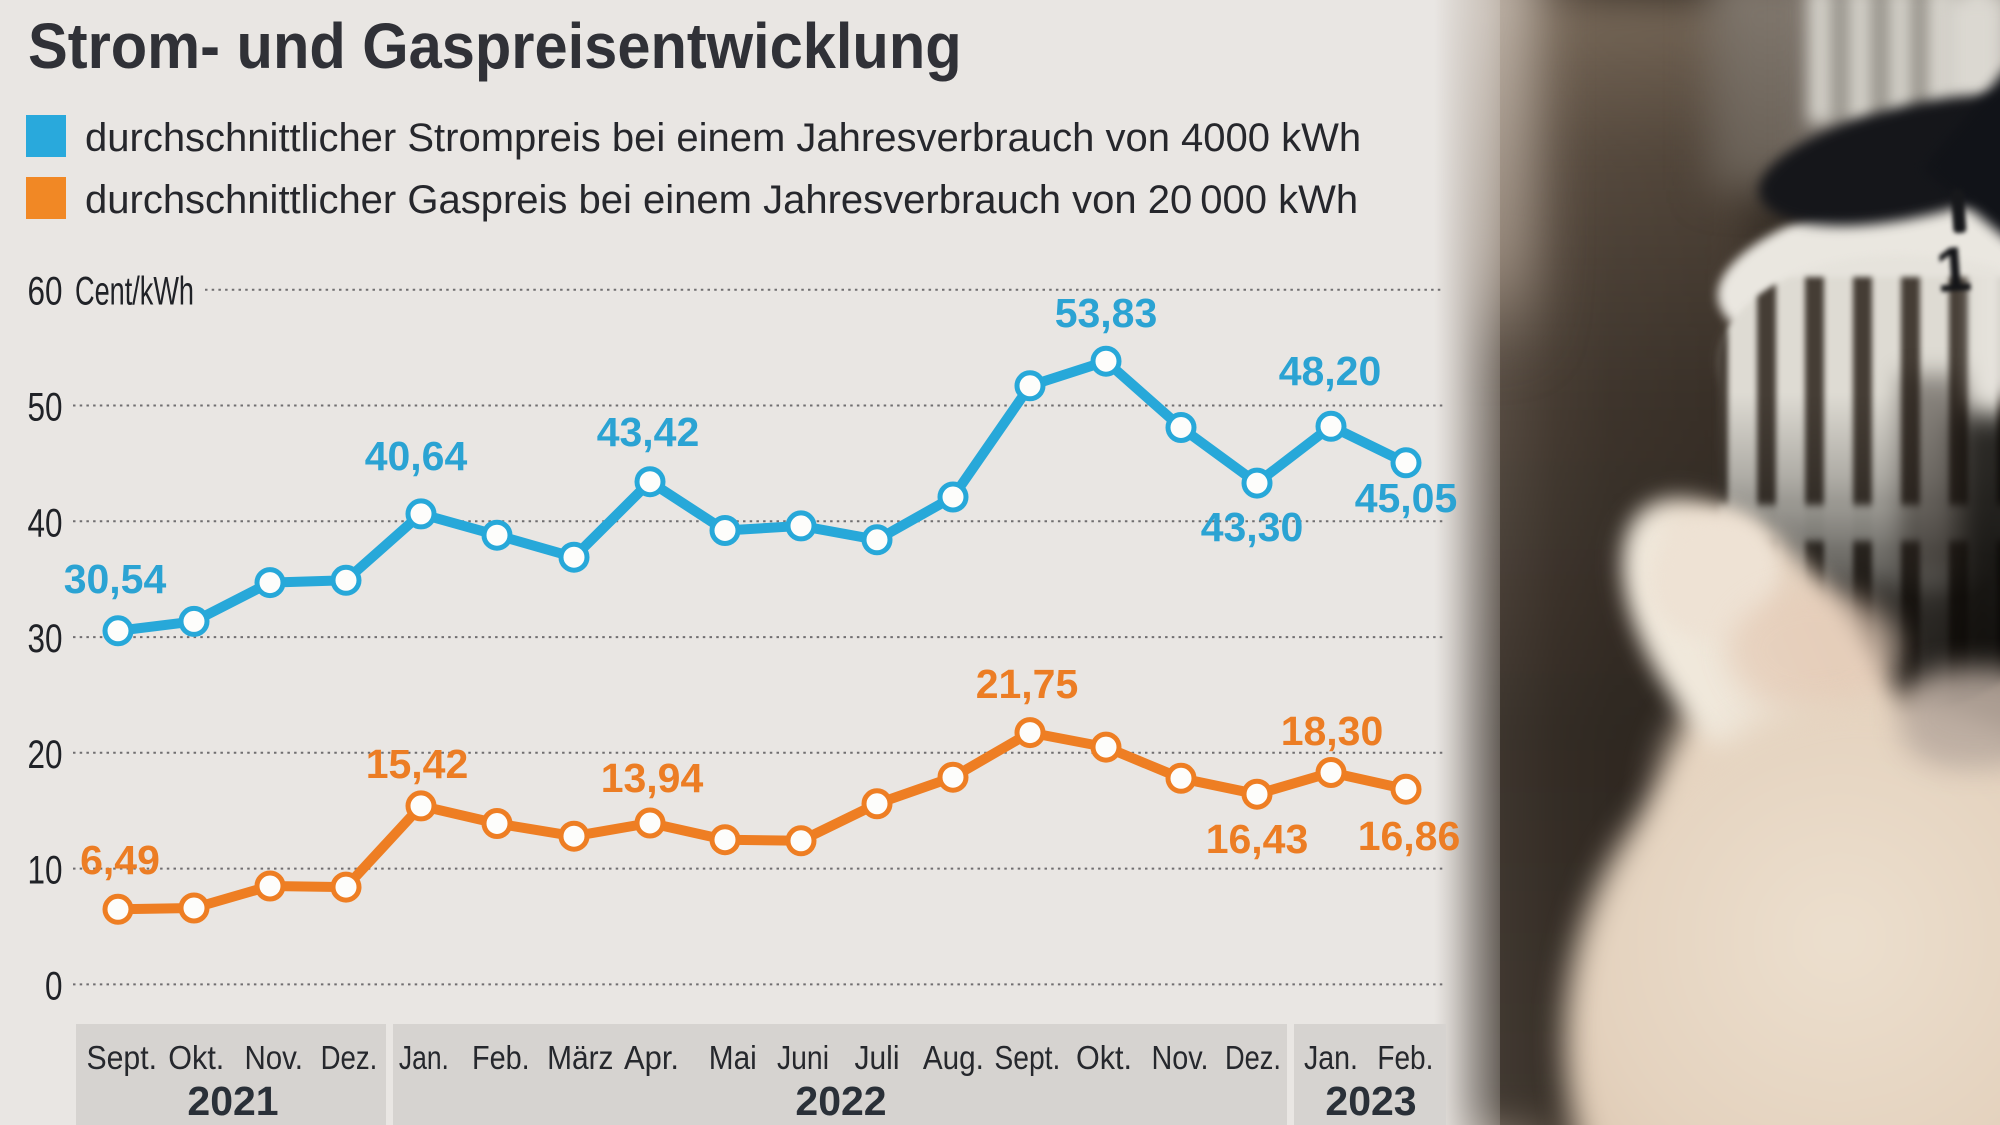  I want to click on svg-text: 30,54, so click(115, 579).